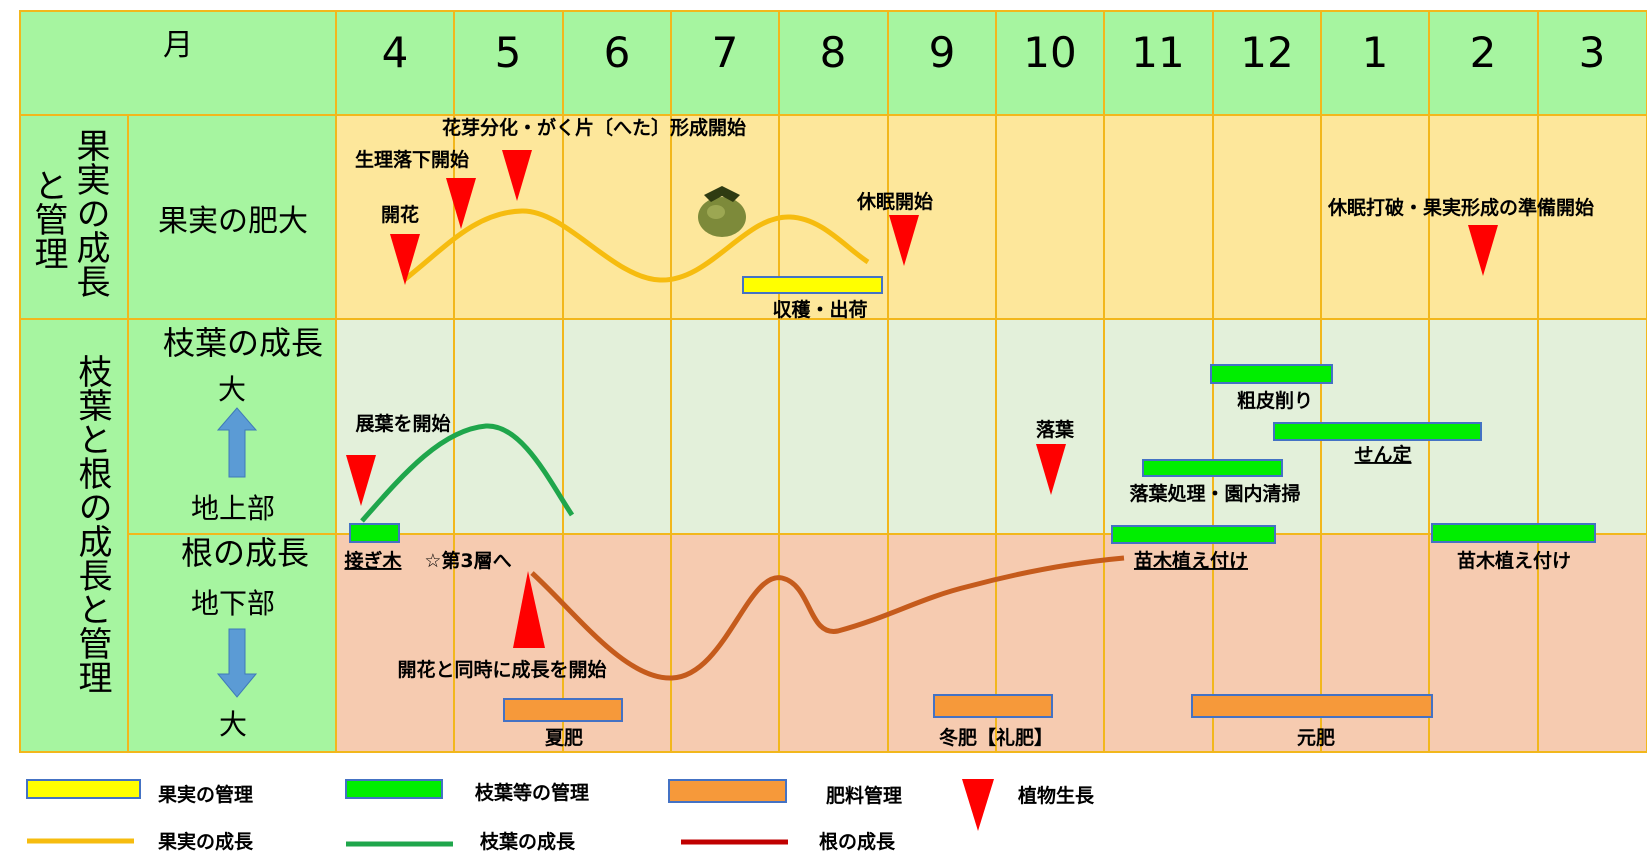  What do you see at coordinates (812, 285) in the screenshot?
I see `bar-shukaku` at bounding box center [812, 285].